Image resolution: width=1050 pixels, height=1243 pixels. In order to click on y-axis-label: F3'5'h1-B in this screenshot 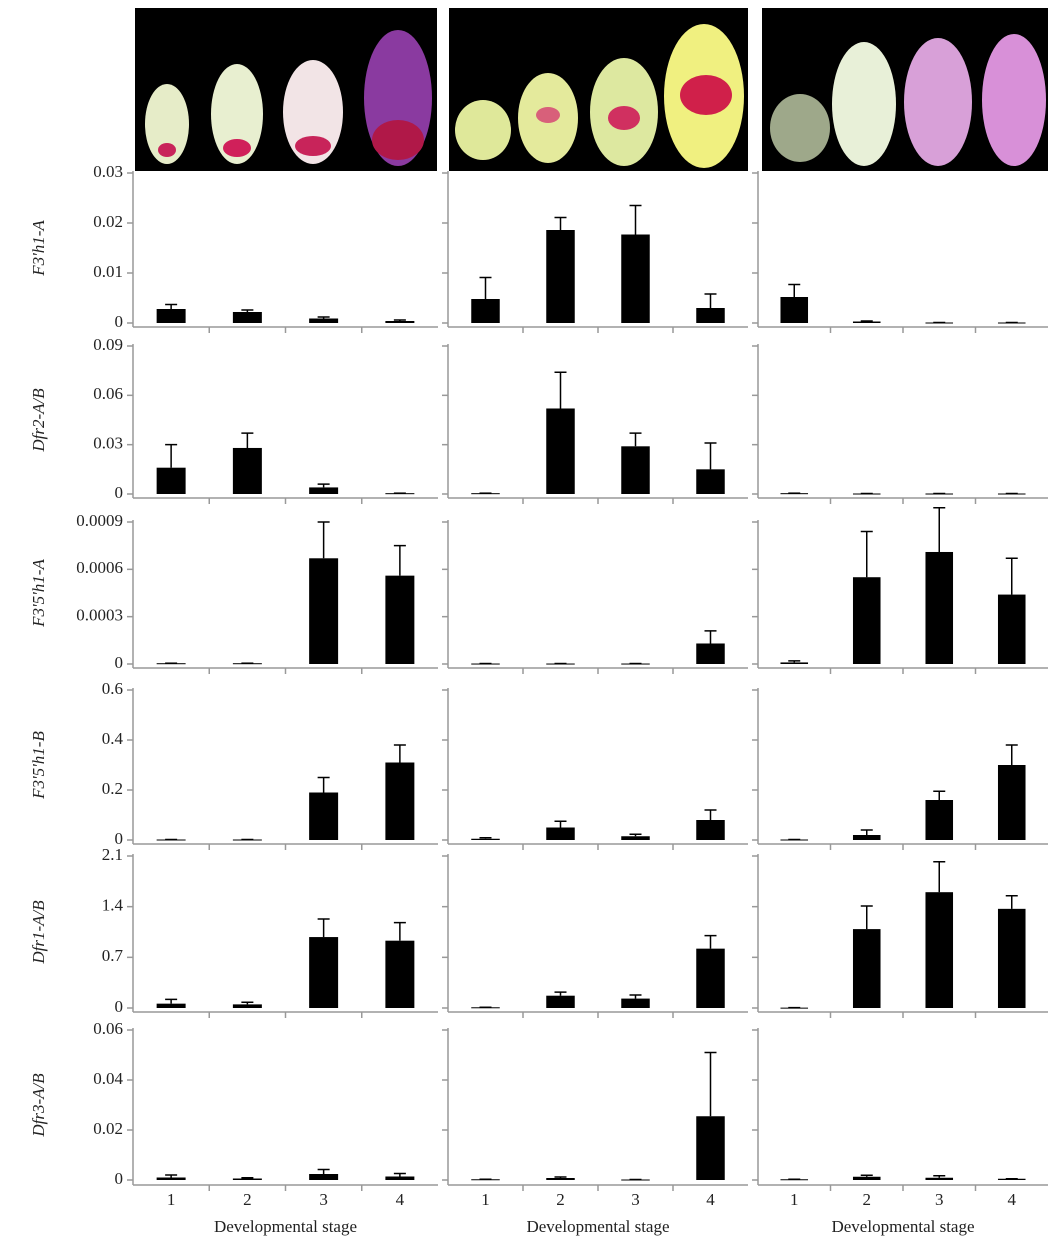, I will do `click(38, 765)`.